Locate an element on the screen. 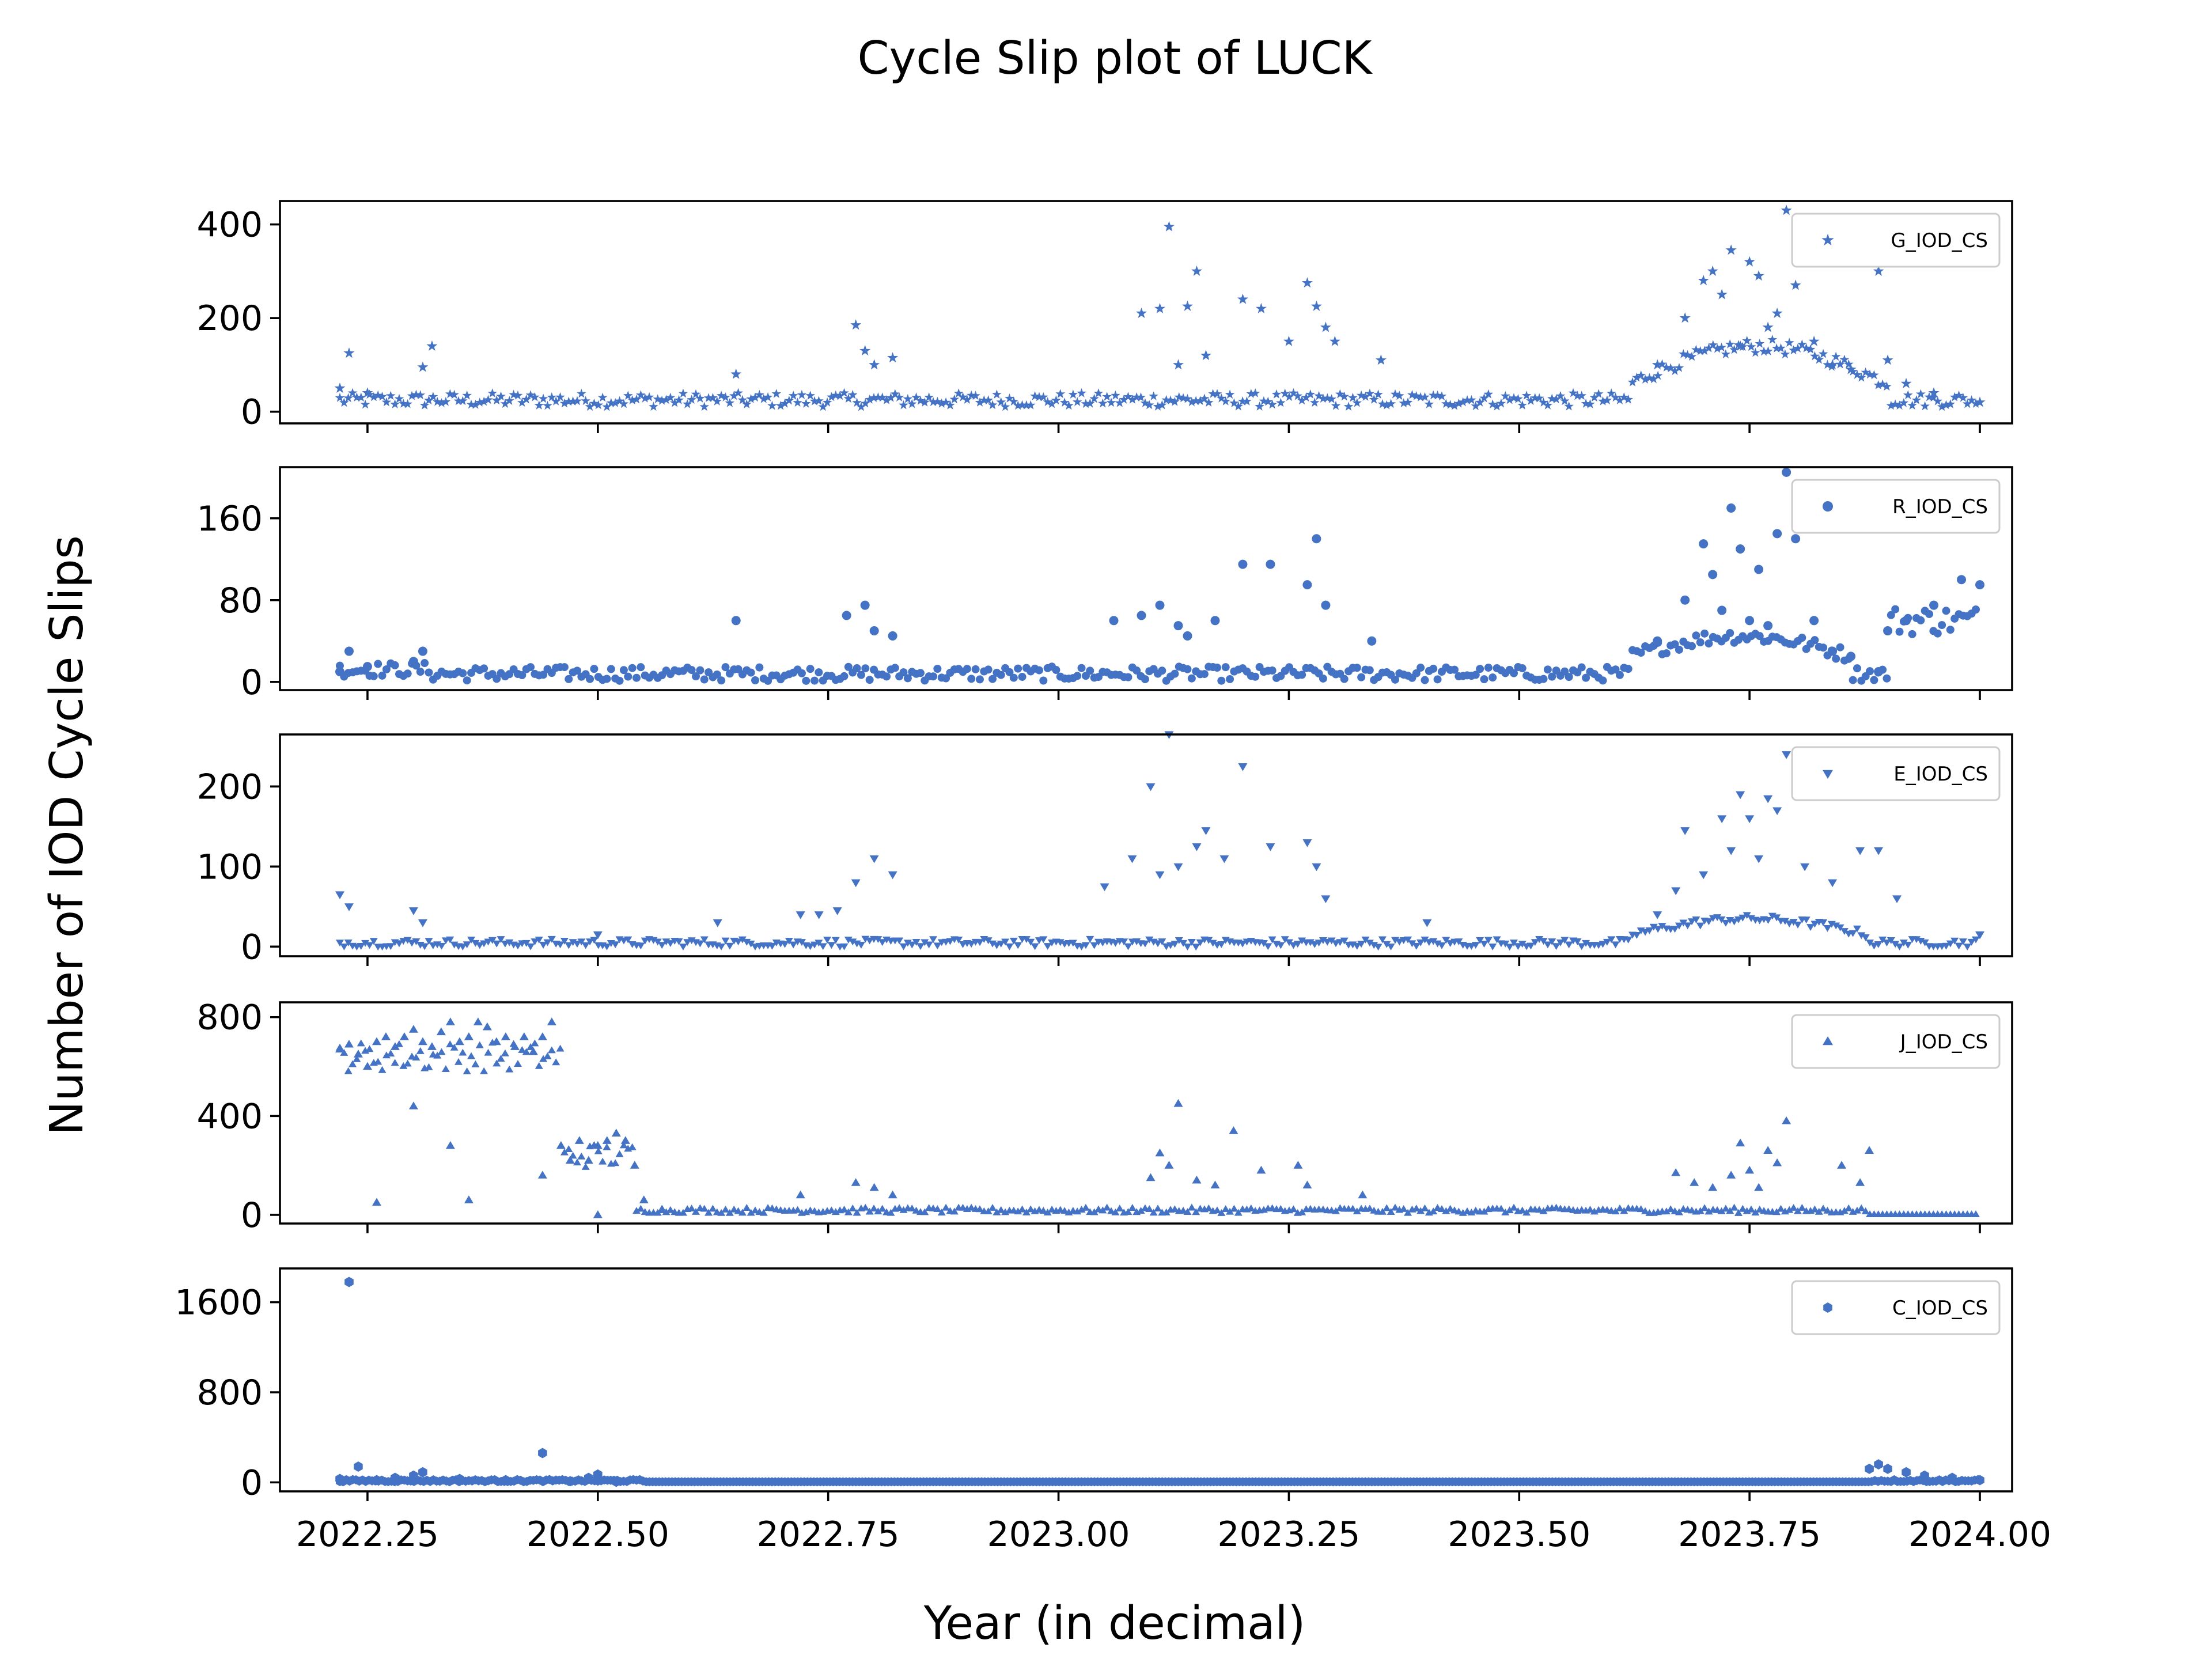  y-tick-label: 0 is located at coordinates (252, 1215).